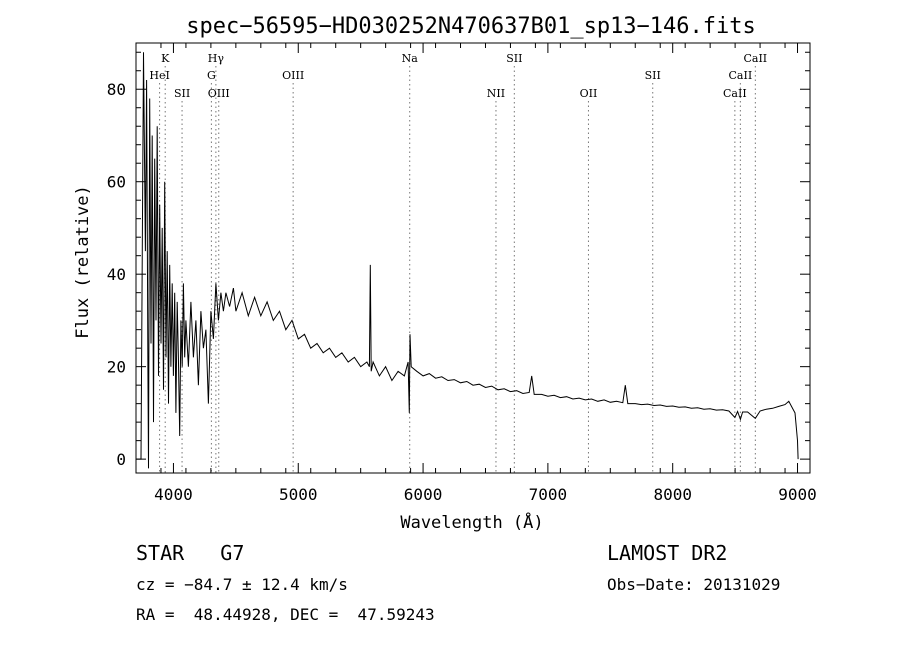  I want to click on observation-date: Obs−Date: 20131029, so click(694, 584).